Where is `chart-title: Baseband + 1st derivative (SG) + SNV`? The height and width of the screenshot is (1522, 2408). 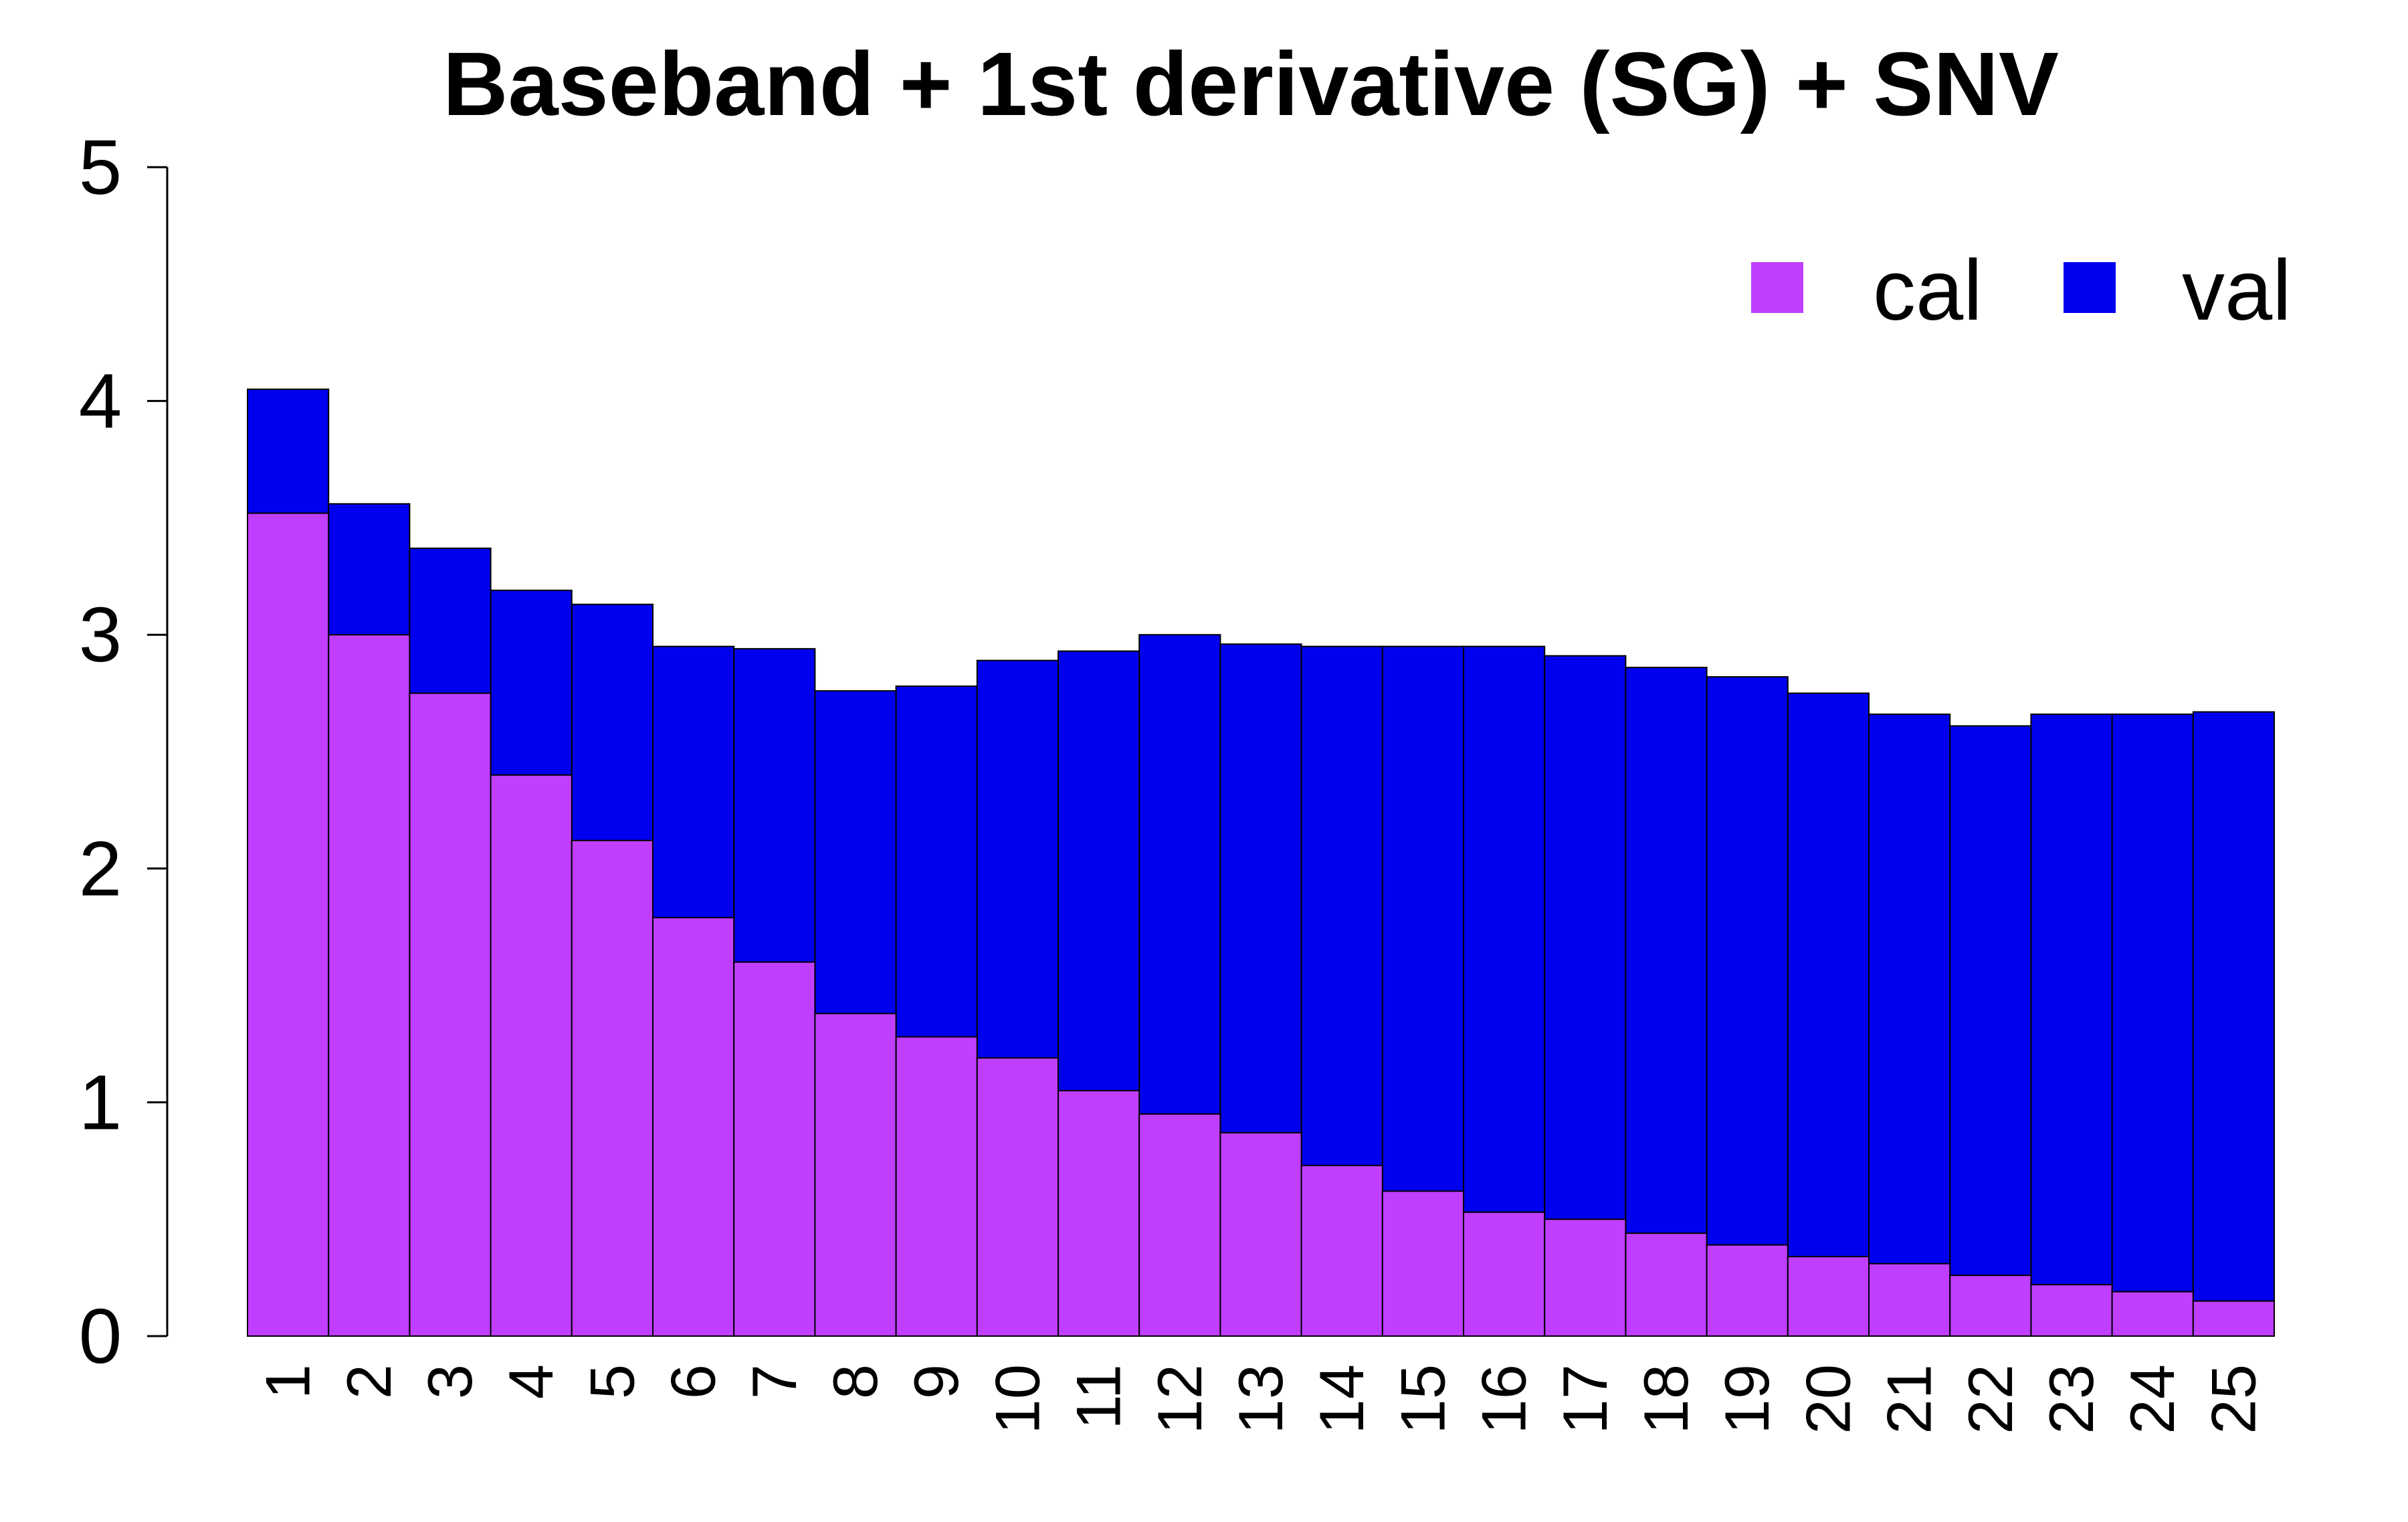 chart-title: Baseband + 1st derivative (SG) + SNV is located at coordinates (1251, 84).